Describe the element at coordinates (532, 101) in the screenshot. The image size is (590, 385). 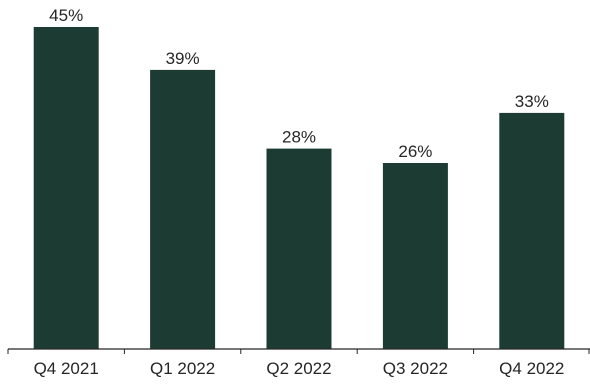
I see `data-label: 33%` at that location.